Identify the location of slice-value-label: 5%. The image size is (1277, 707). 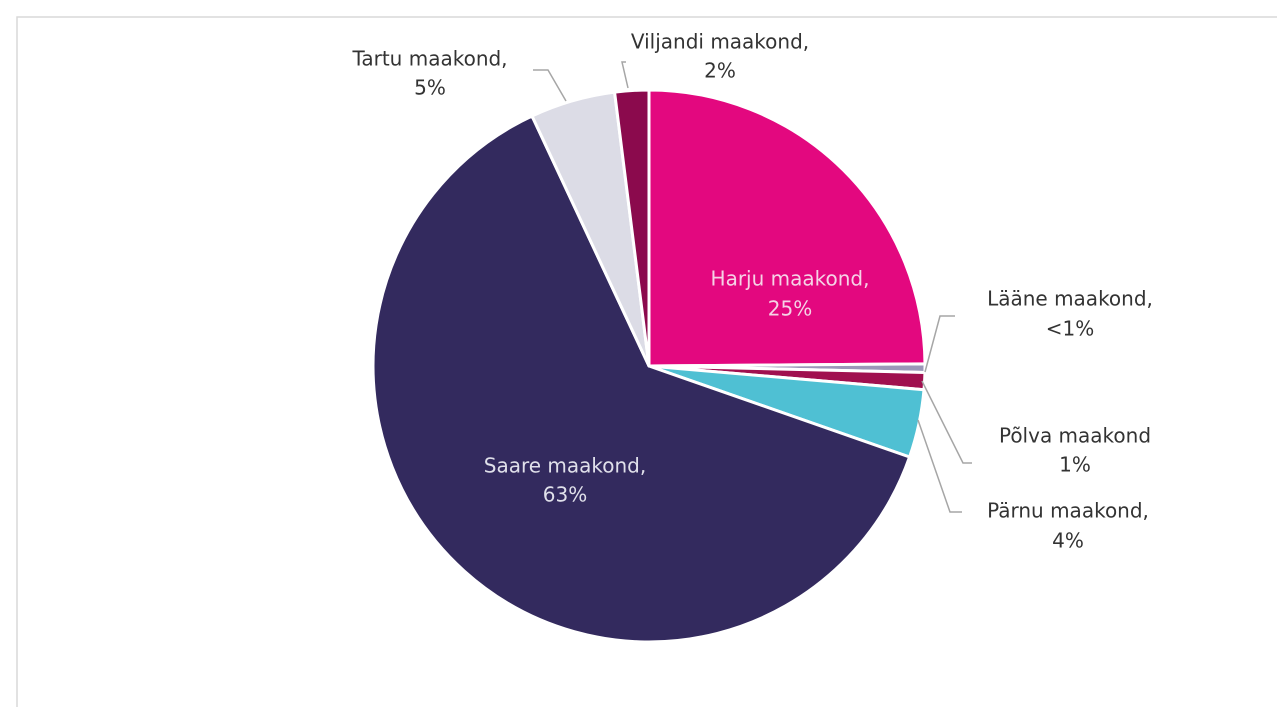
(430, 88).